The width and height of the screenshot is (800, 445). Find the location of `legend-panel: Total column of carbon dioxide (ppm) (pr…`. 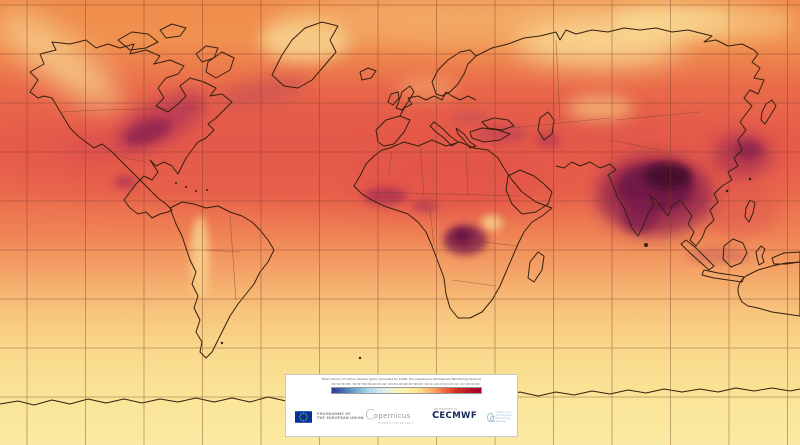

legend-panel: Total column of carbon dioxide (ppm) (pr… is located at coordinates (401, 405).